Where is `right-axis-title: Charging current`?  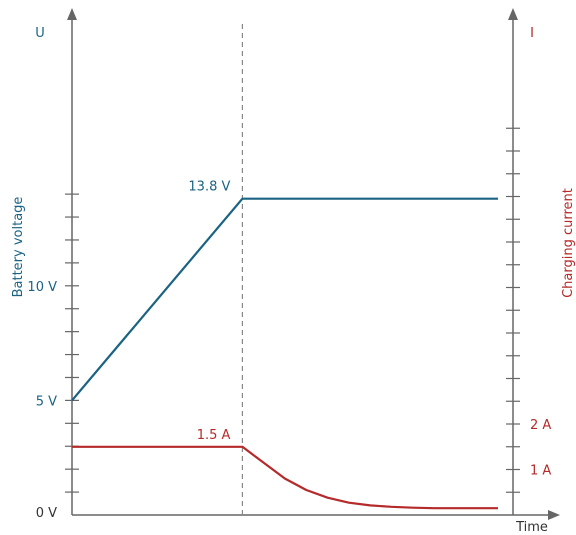
right-axis-title: Charging current is located at coordinates (568, 243).